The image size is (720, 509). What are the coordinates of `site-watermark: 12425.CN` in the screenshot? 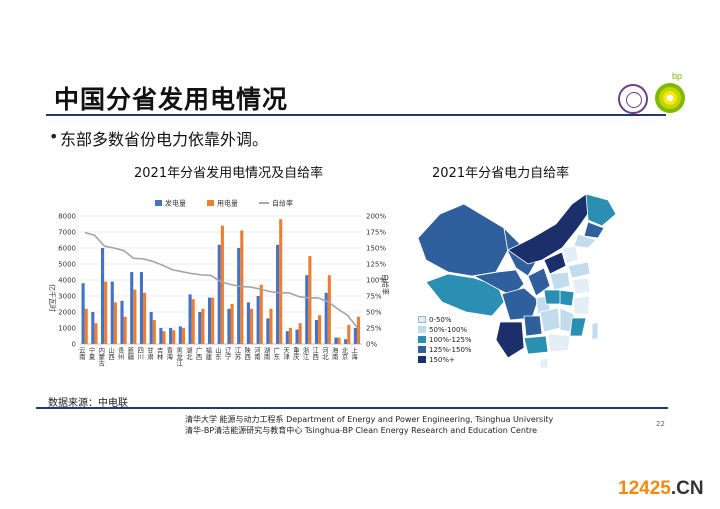 It's located at (661, 489).